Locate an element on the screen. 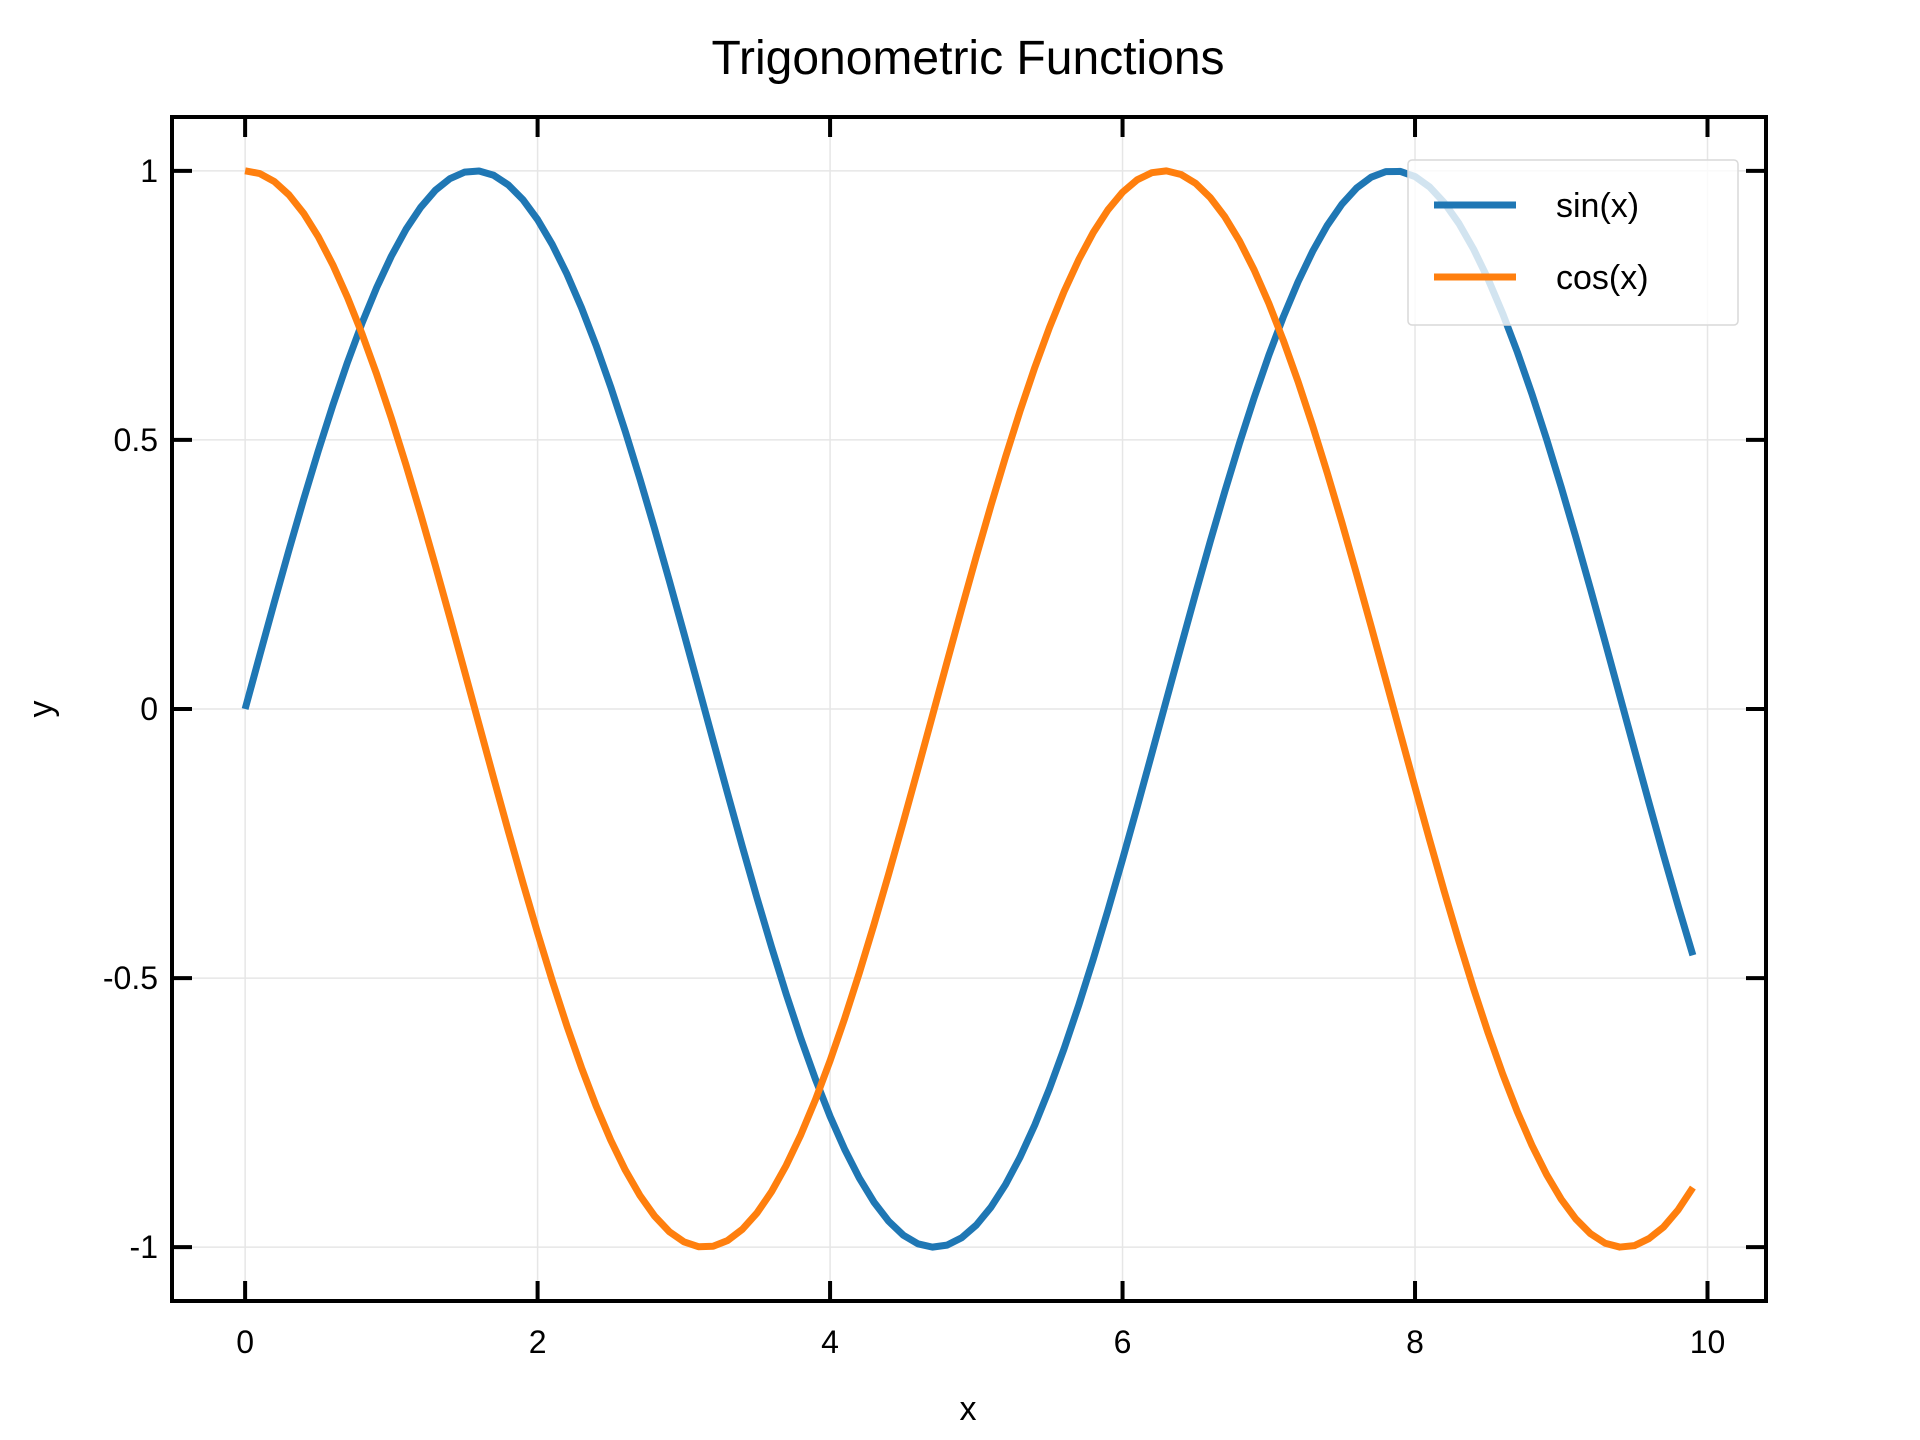 The height and width of the screenshot is (1440, 1920). x-axis-label: x is located at coordinates (968, 1409).